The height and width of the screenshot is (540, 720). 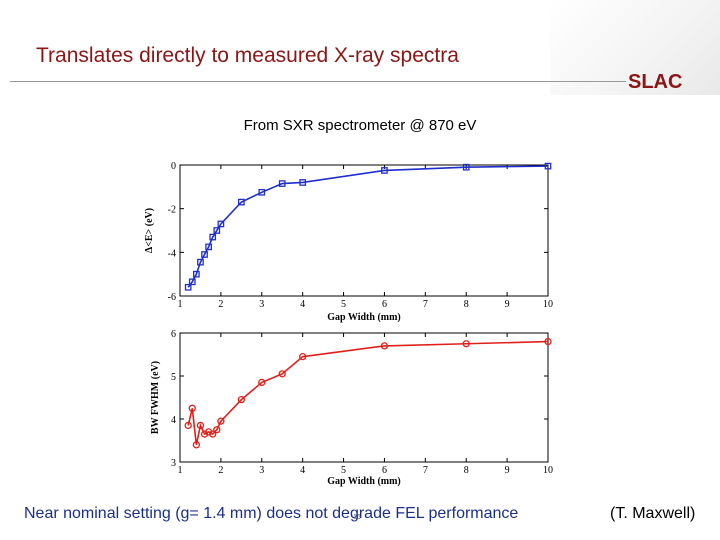 What do you see at coordinates (155, 397) in the screenshot?
I see `y-axis-label: BW FWHM (eV)` at bounding box center [155, 397].